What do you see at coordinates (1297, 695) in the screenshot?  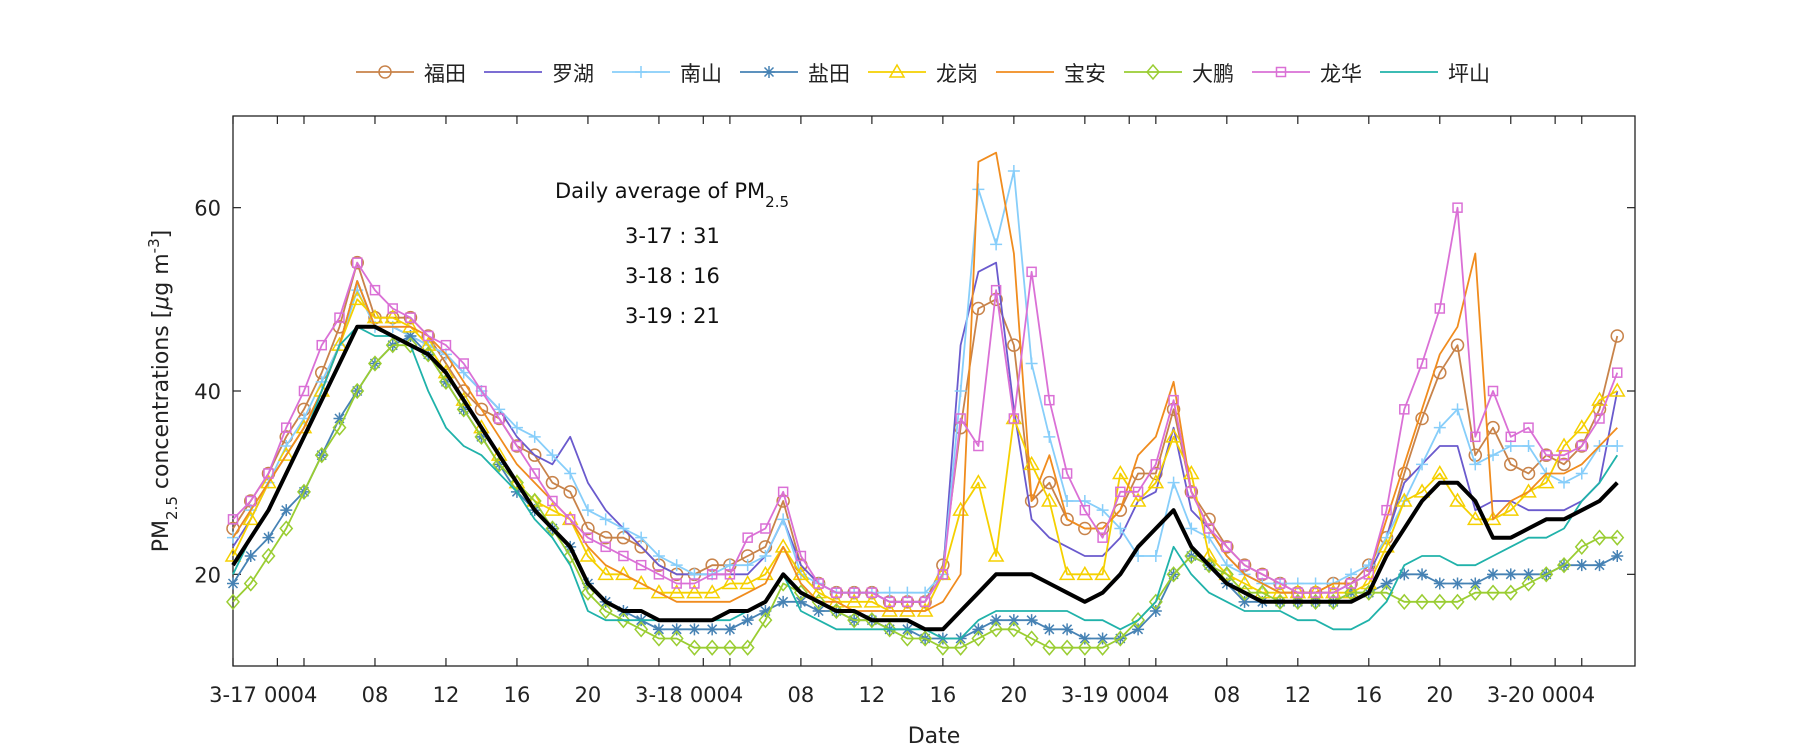 I see `x-tick-label: 12` at bounding box center [1297, 695].